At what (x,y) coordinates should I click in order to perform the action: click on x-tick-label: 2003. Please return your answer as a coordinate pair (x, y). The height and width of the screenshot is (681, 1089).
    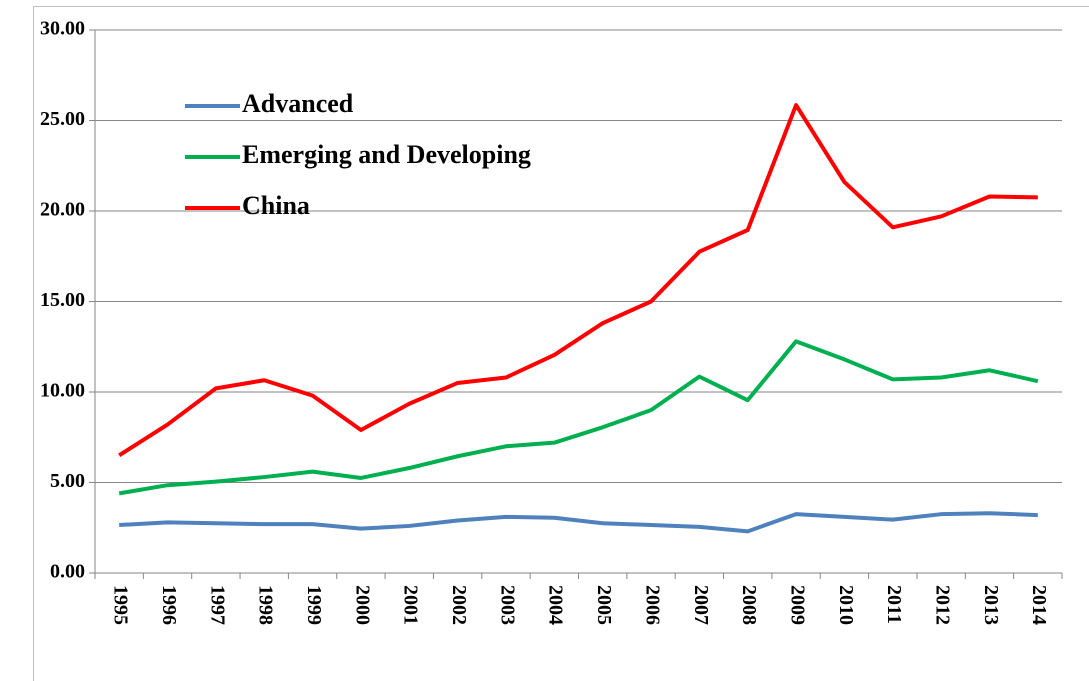
    Looking at the image, I should click on (507, 605).